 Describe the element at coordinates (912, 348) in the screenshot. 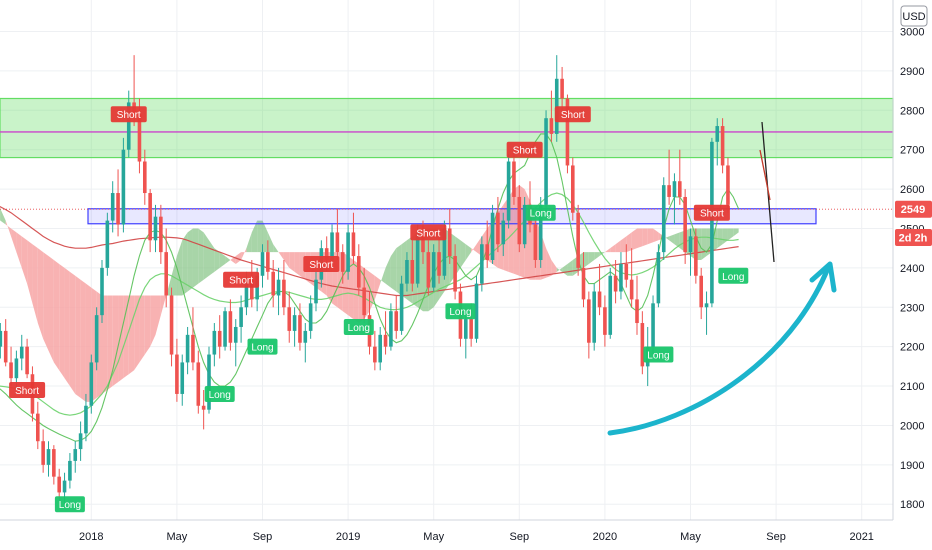

I see `price-tick-label: 2200` at that location.